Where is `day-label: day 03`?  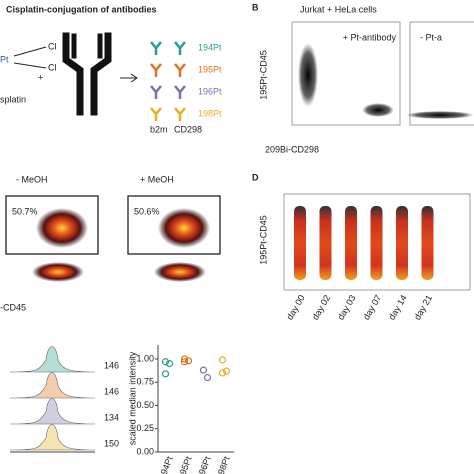
day-label: day 03 is located at coordinates (347, 307).